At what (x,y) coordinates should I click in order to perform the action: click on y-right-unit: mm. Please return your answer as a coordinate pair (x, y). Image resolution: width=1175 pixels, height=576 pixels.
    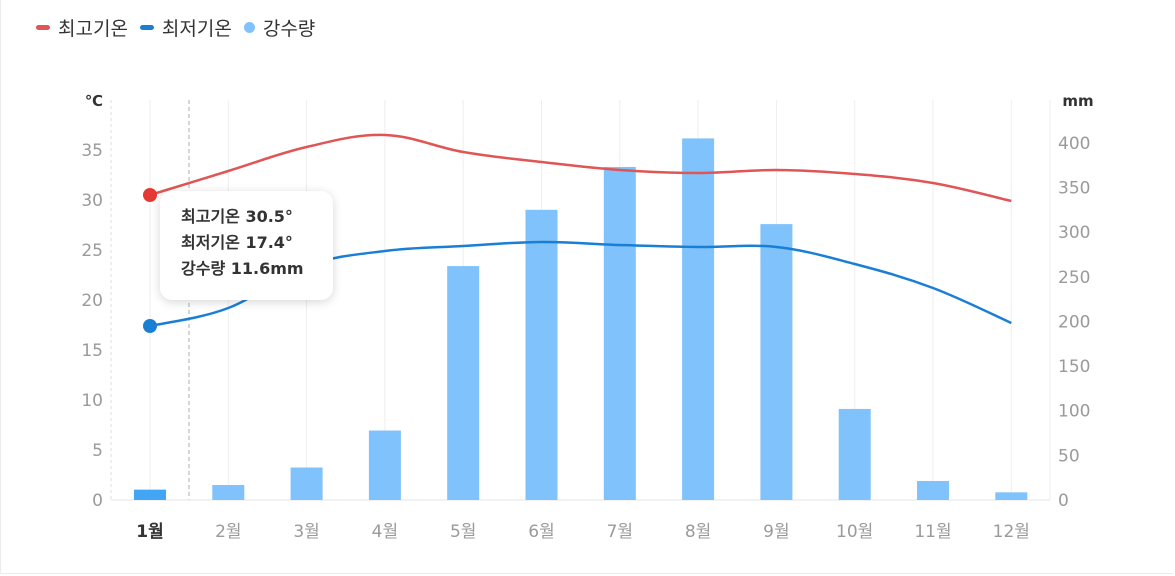
    Looking at the image, I should click on (1077, 101).